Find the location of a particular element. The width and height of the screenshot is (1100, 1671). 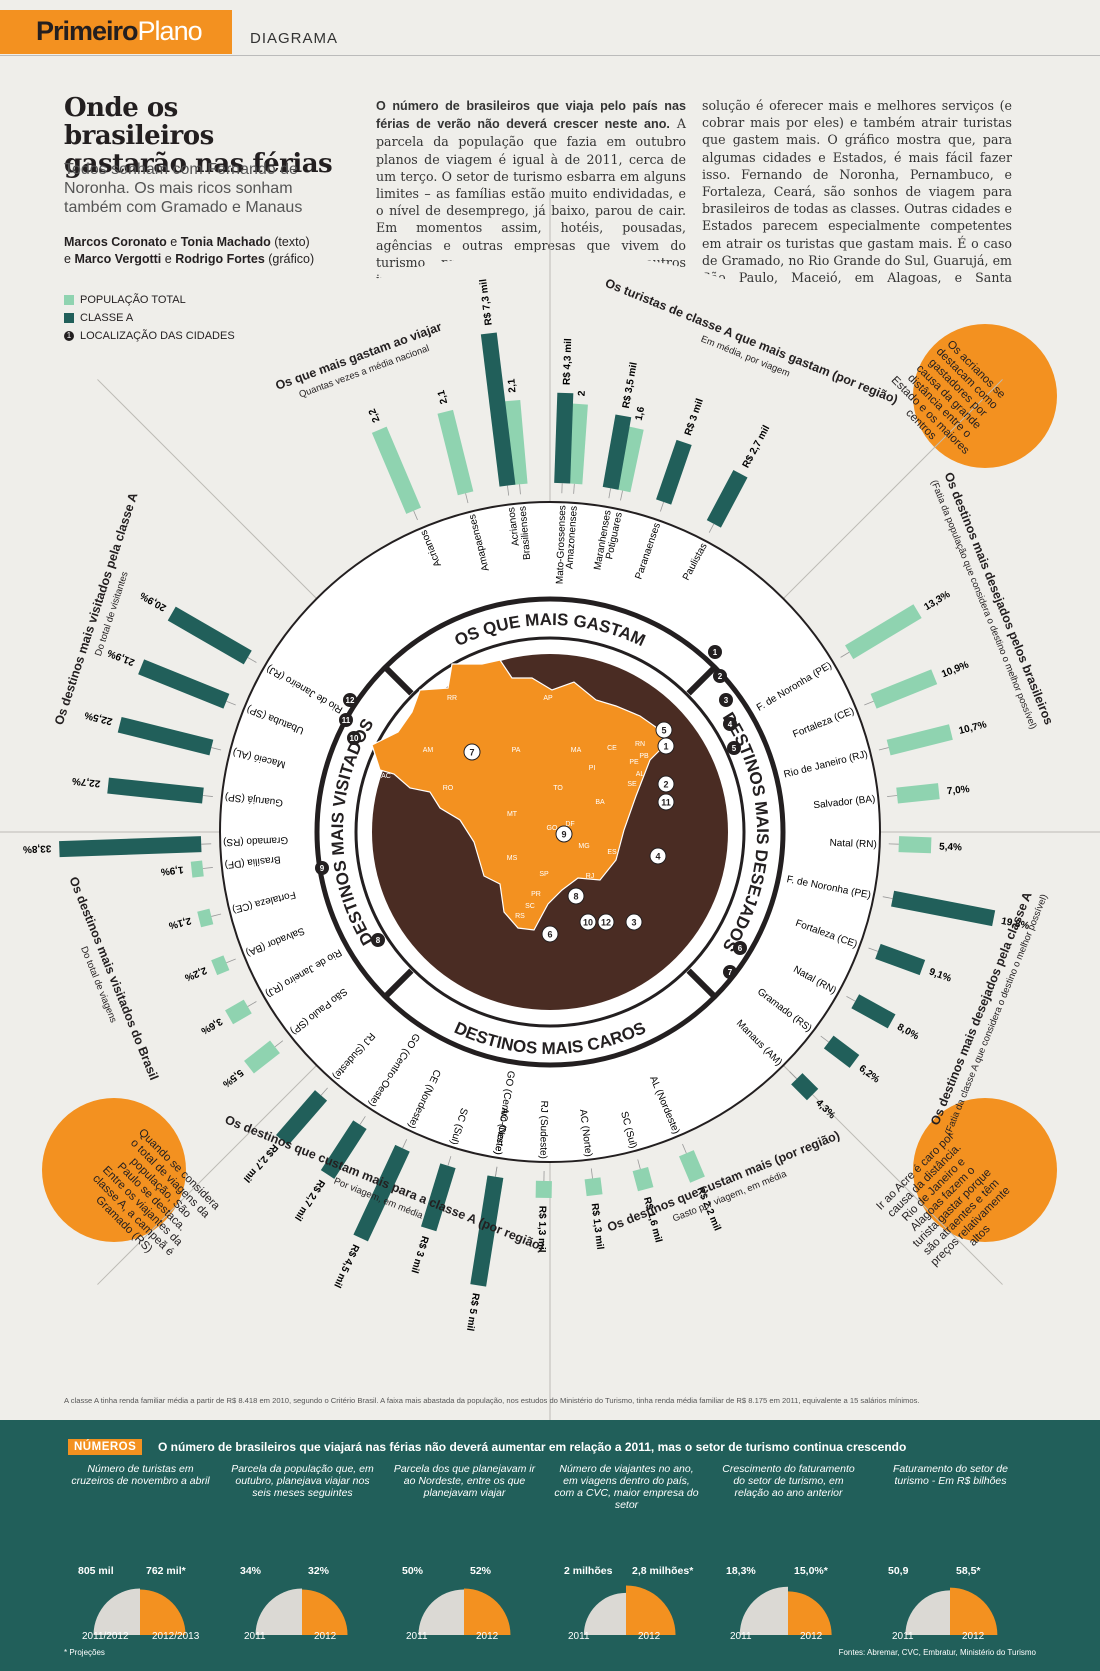

stat-value-1: 2 milhões is located at coordinates (588, 1571).